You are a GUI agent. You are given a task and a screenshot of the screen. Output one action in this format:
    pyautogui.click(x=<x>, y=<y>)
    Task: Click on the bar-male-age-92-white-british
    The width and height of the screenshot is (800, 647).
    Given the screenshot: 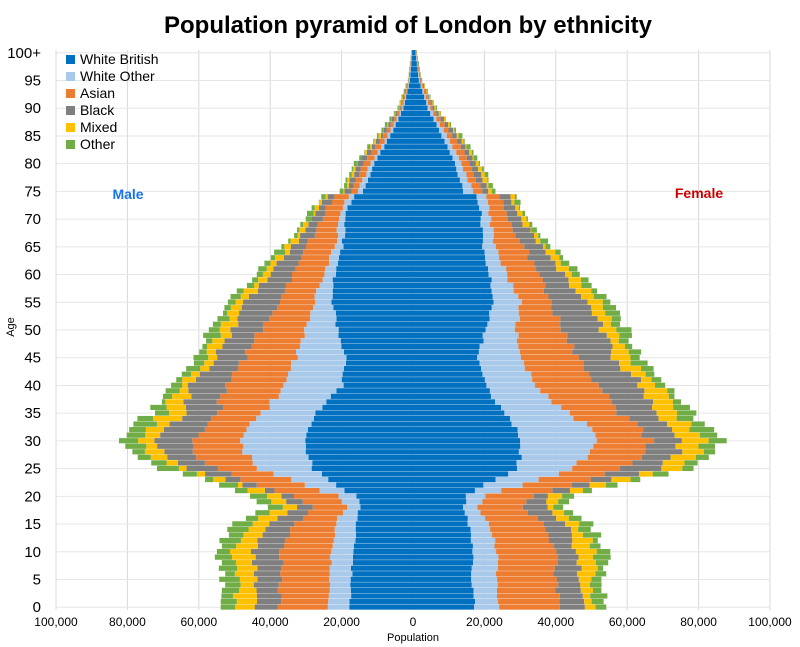 What is the action you would take?
    pyautogui.click(x=410, y=97)
    